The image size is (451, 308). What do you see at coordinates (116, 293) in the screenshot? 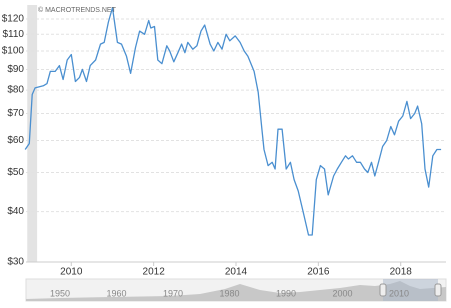
I see `navigator-label: 1960` at bounding box center [116, 293].